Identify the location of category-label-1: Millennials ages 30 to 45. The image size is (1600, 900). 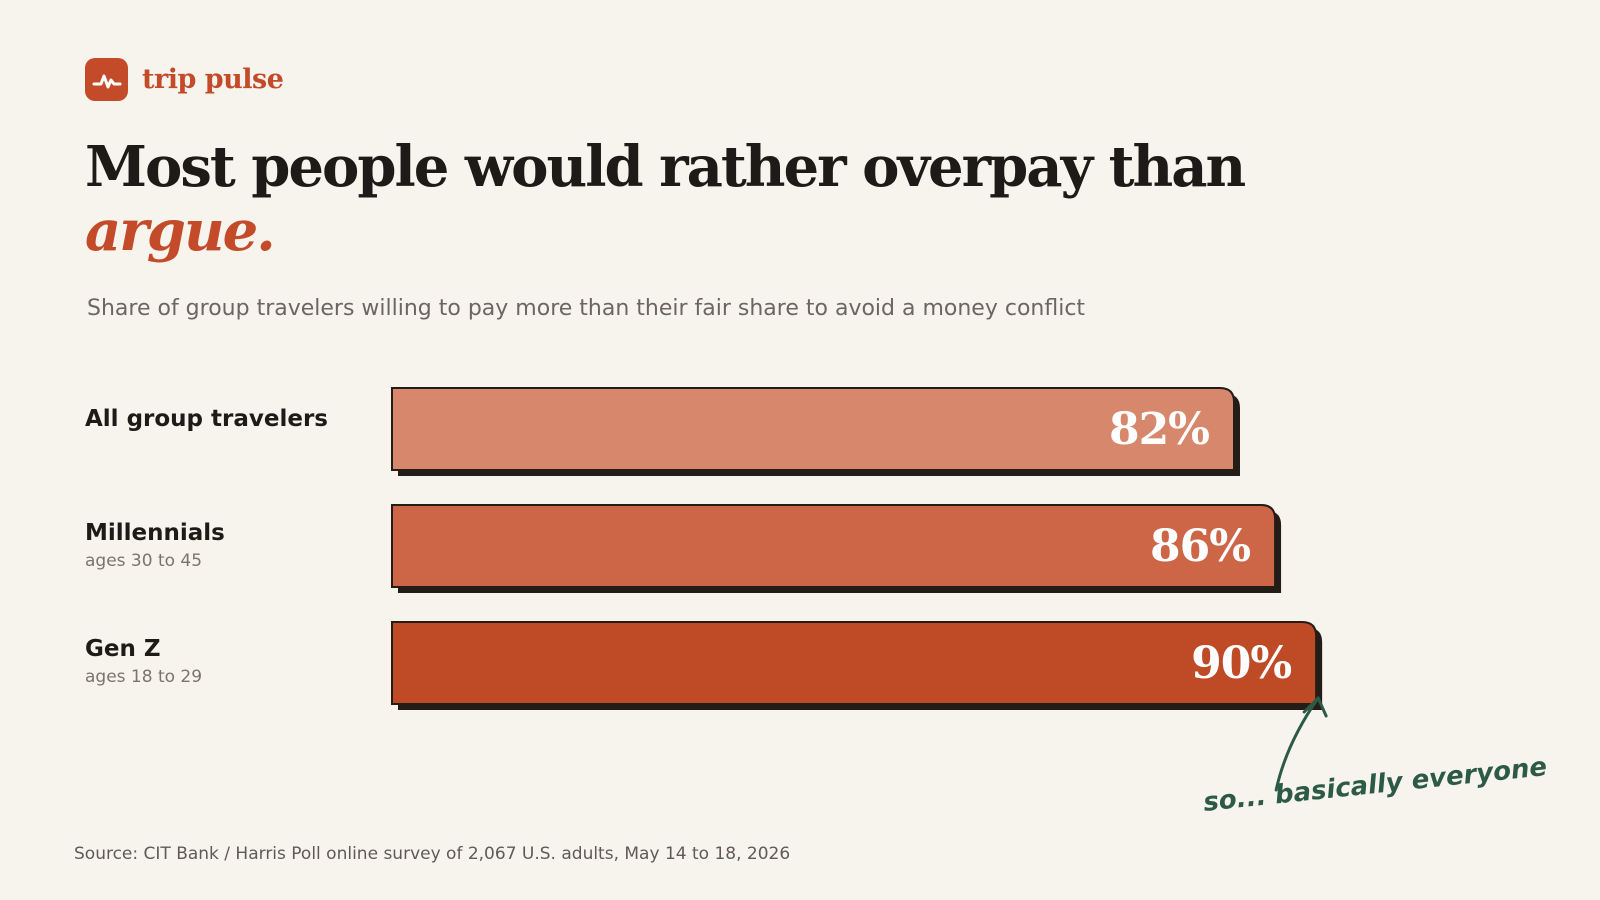
(155, 545).